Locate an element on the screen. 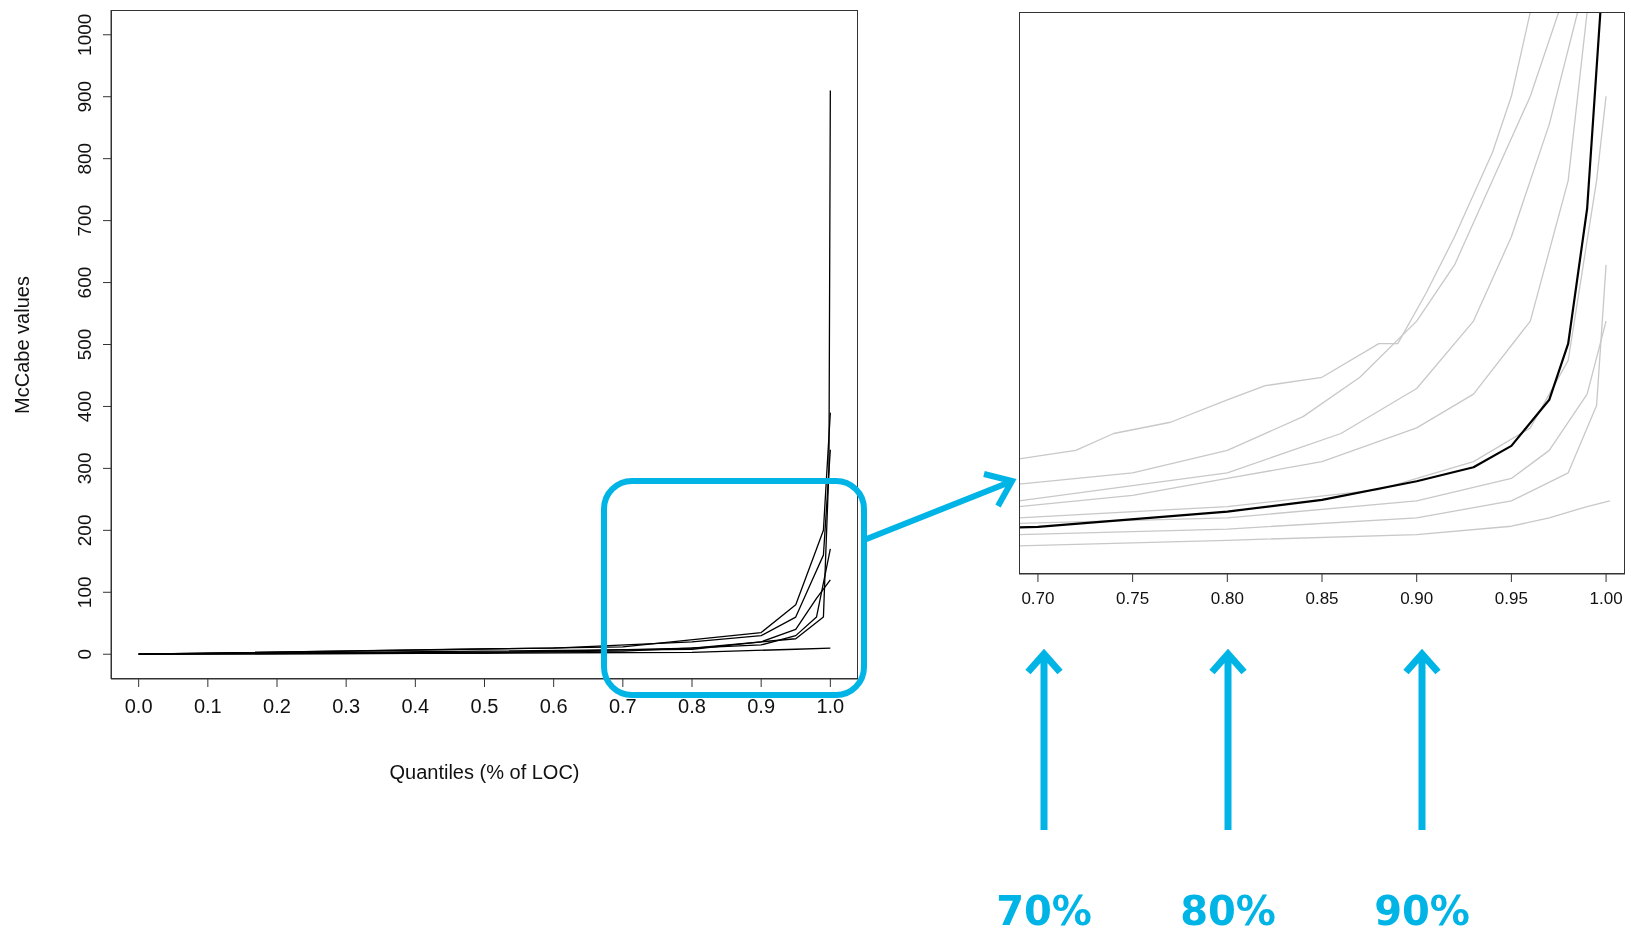 The width and height of the screenshot is (1631, 934). y-tick-label: 900 is located at coordinates (84, 96).